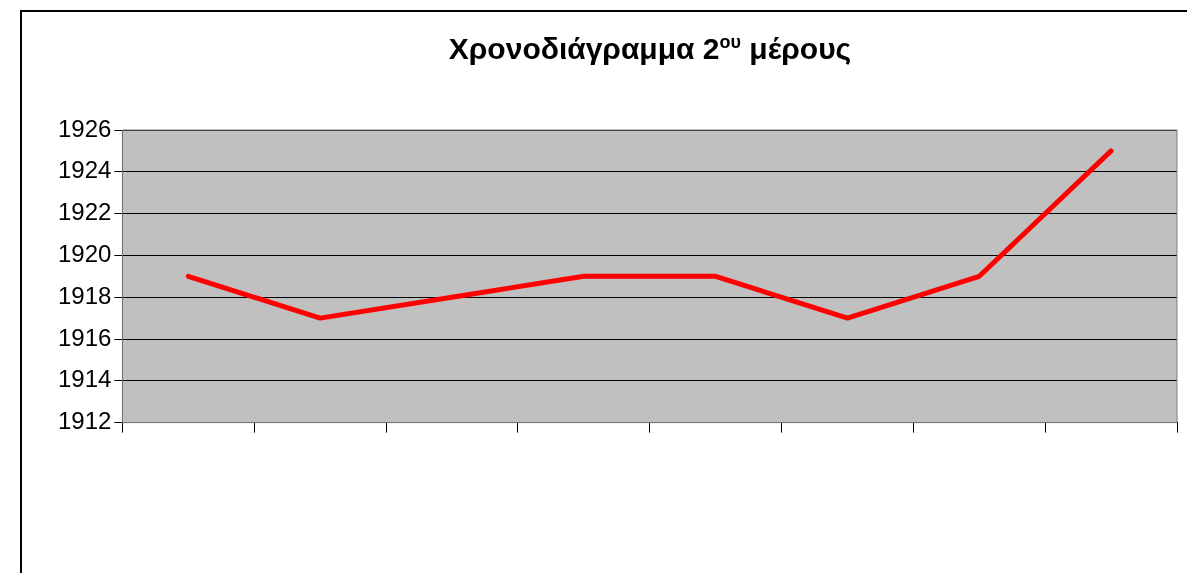 The height and width of the screenshot is (573, 1187). Describe the element at coordinates (85, 170) in the screenshot. I see `y-tick-label: 1924` at that location.